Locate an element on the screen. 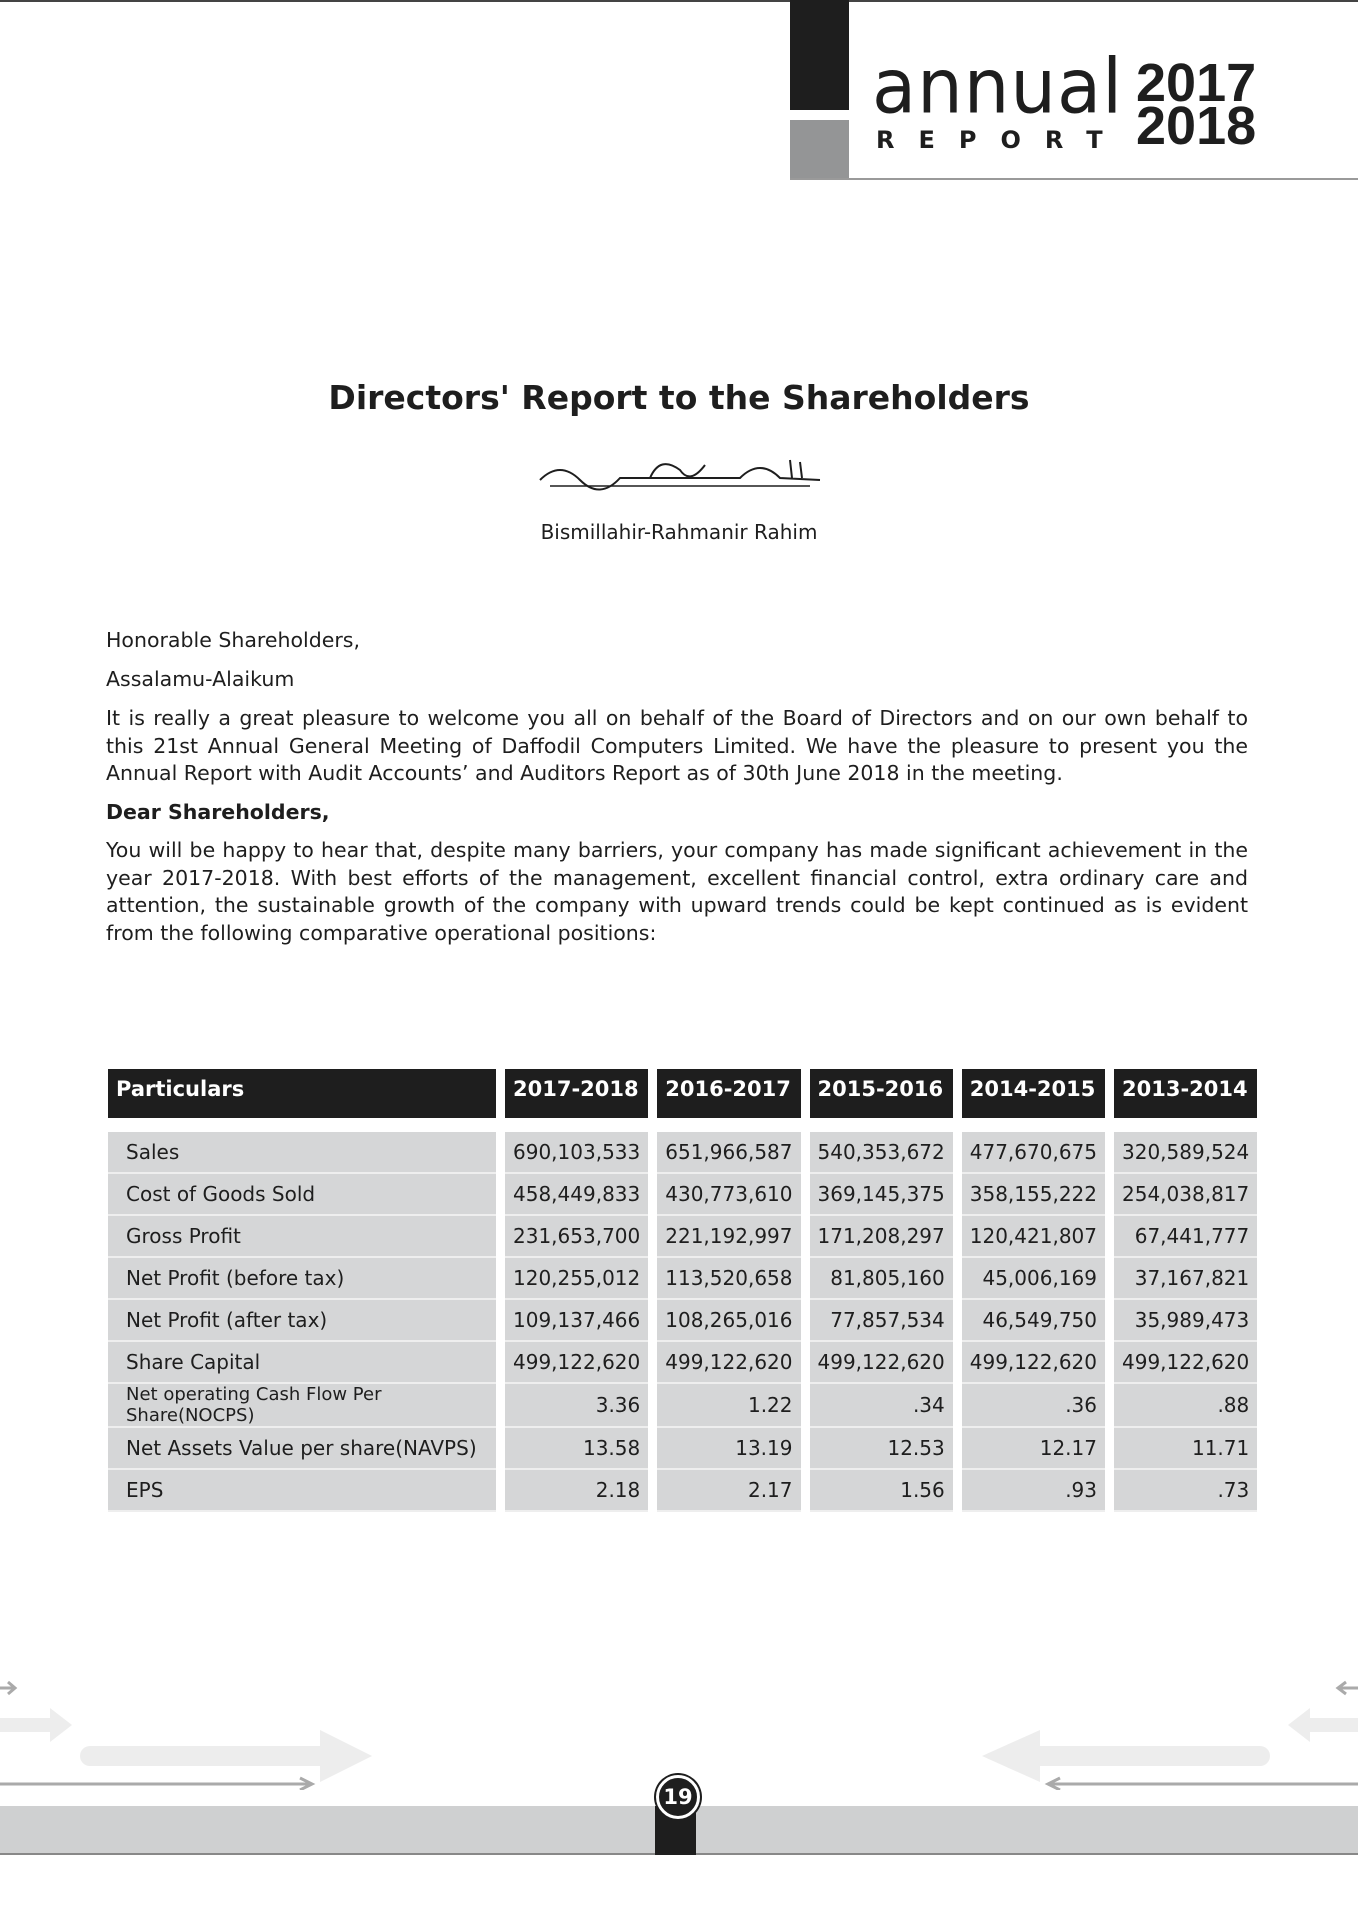 This screenshot has width=1358, height=1920. row-label: Cost of Goods Sold is located at coordinates (302, 1195).